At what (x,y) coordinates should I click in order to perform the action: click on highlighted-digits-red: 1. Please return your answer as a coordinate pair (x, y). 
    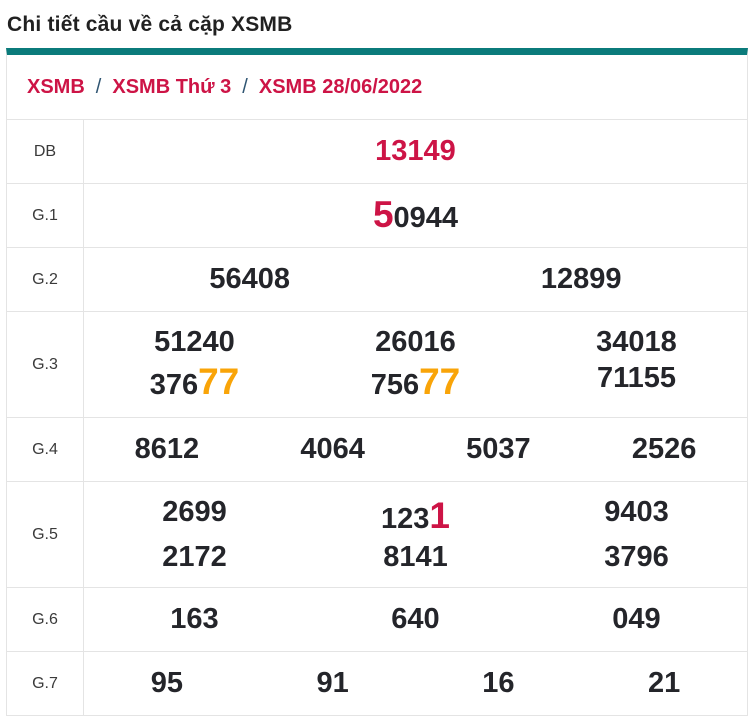
    Looking at the image, I should click on (439, 515).